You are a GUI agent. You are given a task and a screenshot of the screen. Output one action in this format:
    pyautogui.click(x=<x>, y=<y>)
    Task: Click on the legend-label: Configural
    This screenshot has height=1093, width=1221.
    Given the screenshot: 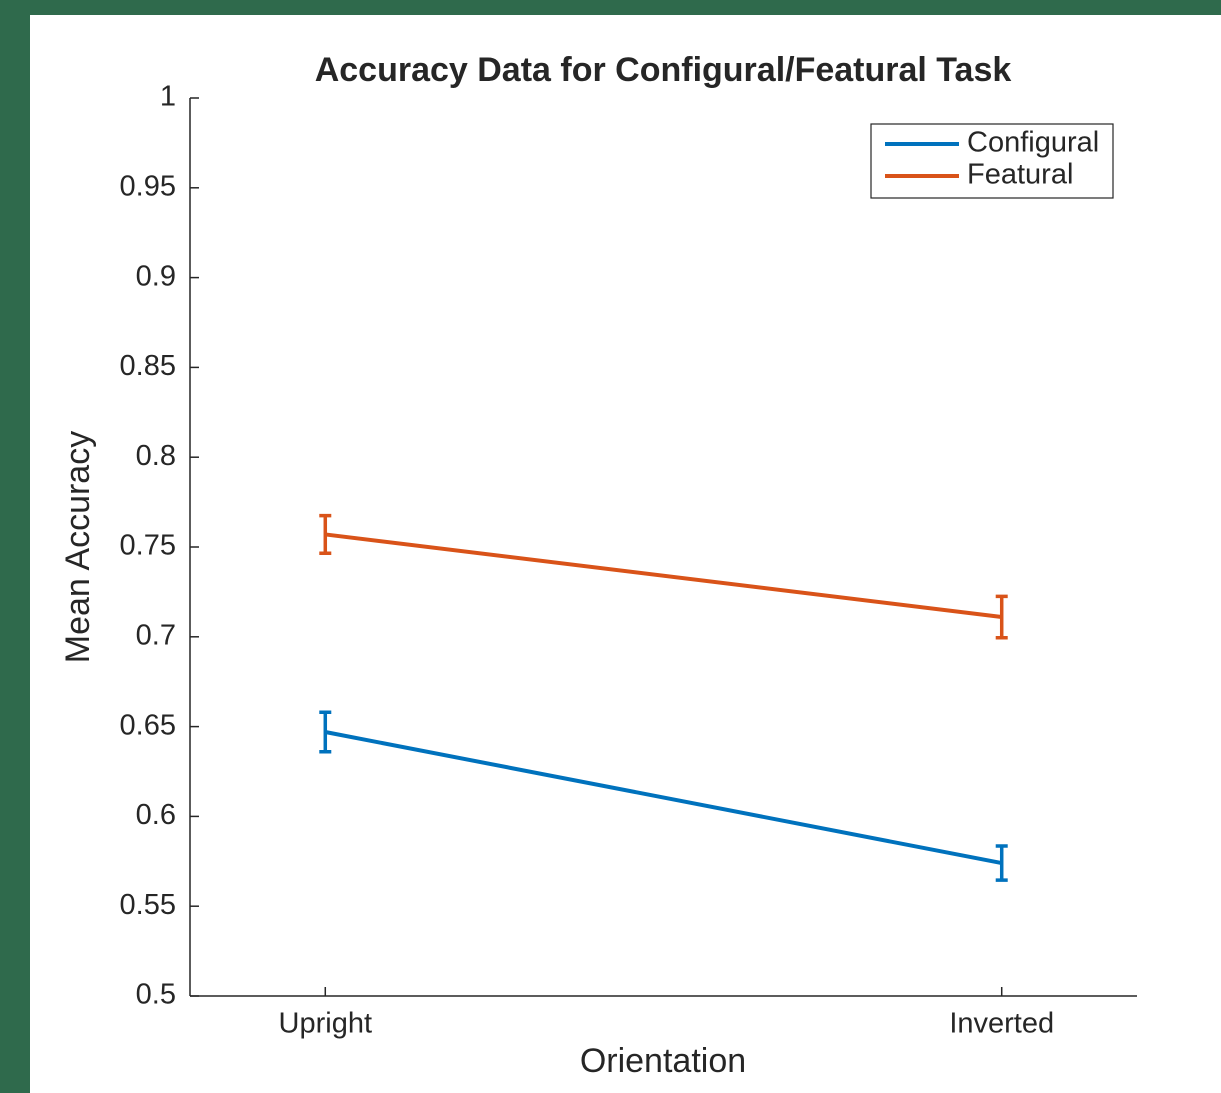 What is the action you would take?
    pyautogui.click(x=1033, y=143)
    